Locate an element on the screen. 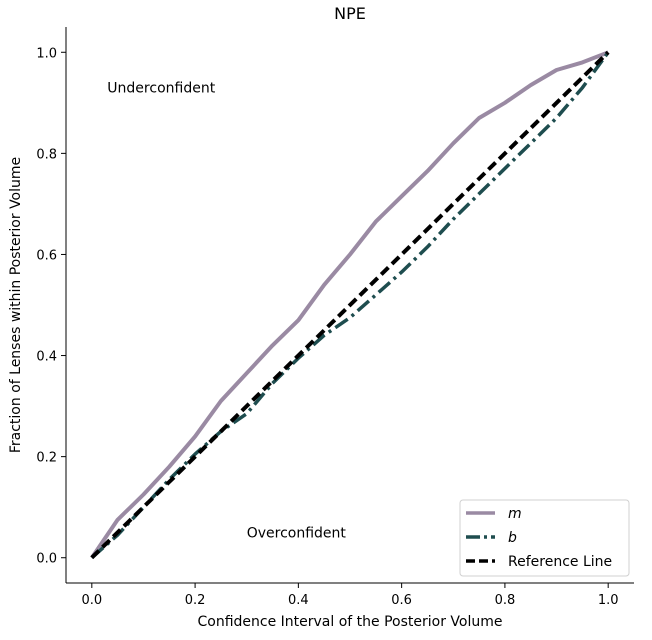  legend-label-2: Reference Line is located at coordinates (560, 562).